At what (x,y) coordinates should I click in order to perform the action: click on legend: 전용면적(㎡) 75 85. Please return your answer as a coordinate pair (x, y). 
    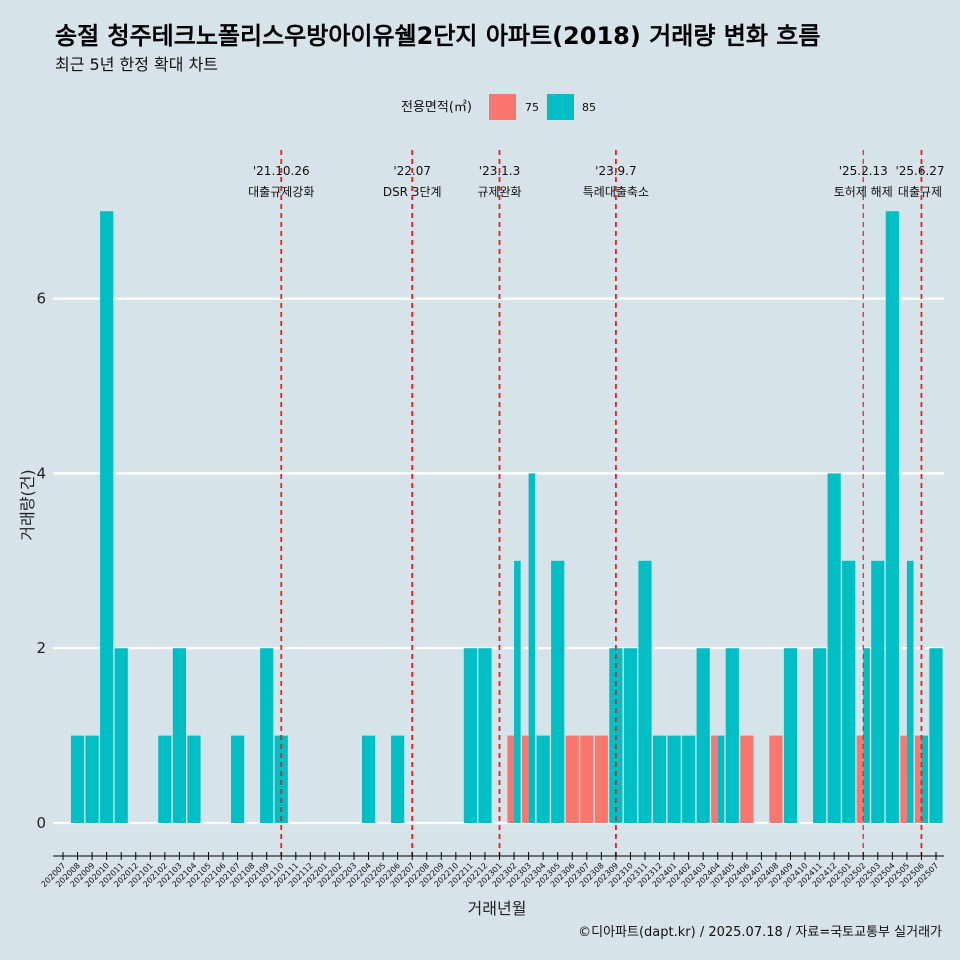
    Looking at the image, I should click on (498, 107).